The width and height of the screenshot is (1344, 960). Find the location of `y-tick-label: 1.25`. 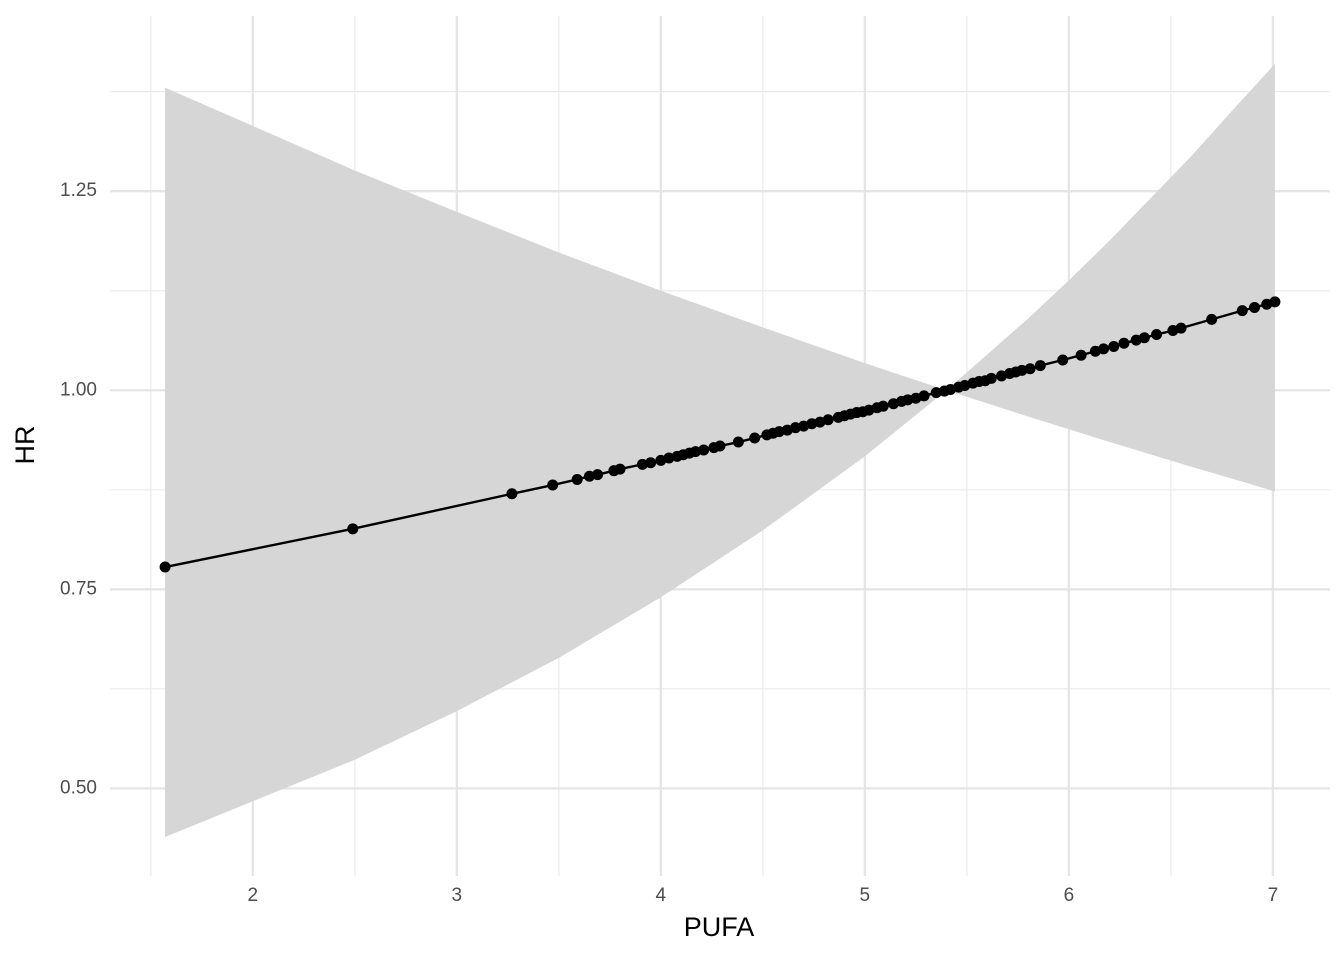

y-tick-label: 1.25 is located at coordinates (78, 190).